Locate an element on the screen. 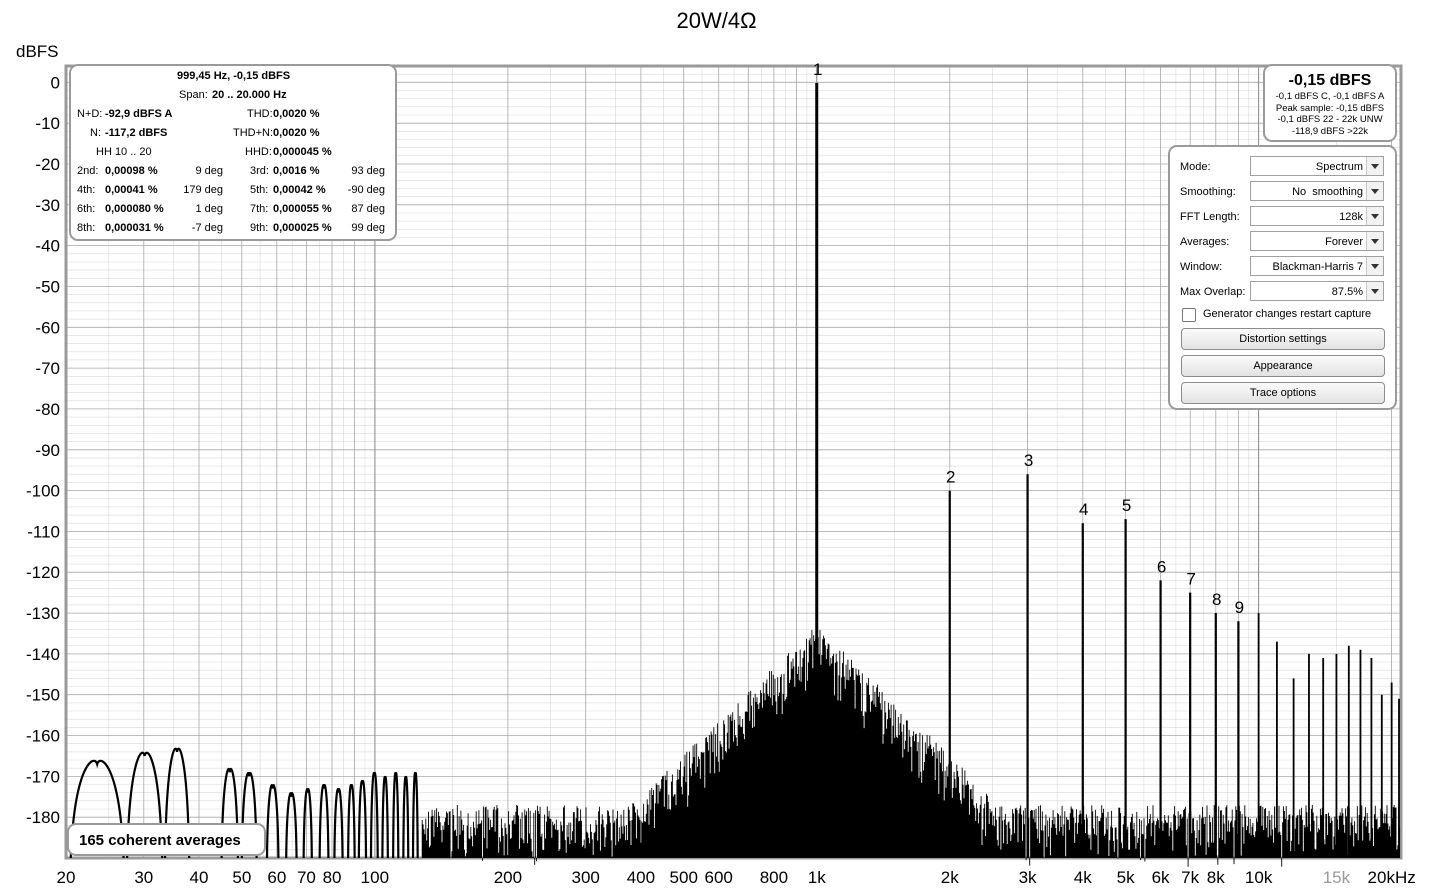  averages-label: Averages: is located at coordinates (1205, 242).